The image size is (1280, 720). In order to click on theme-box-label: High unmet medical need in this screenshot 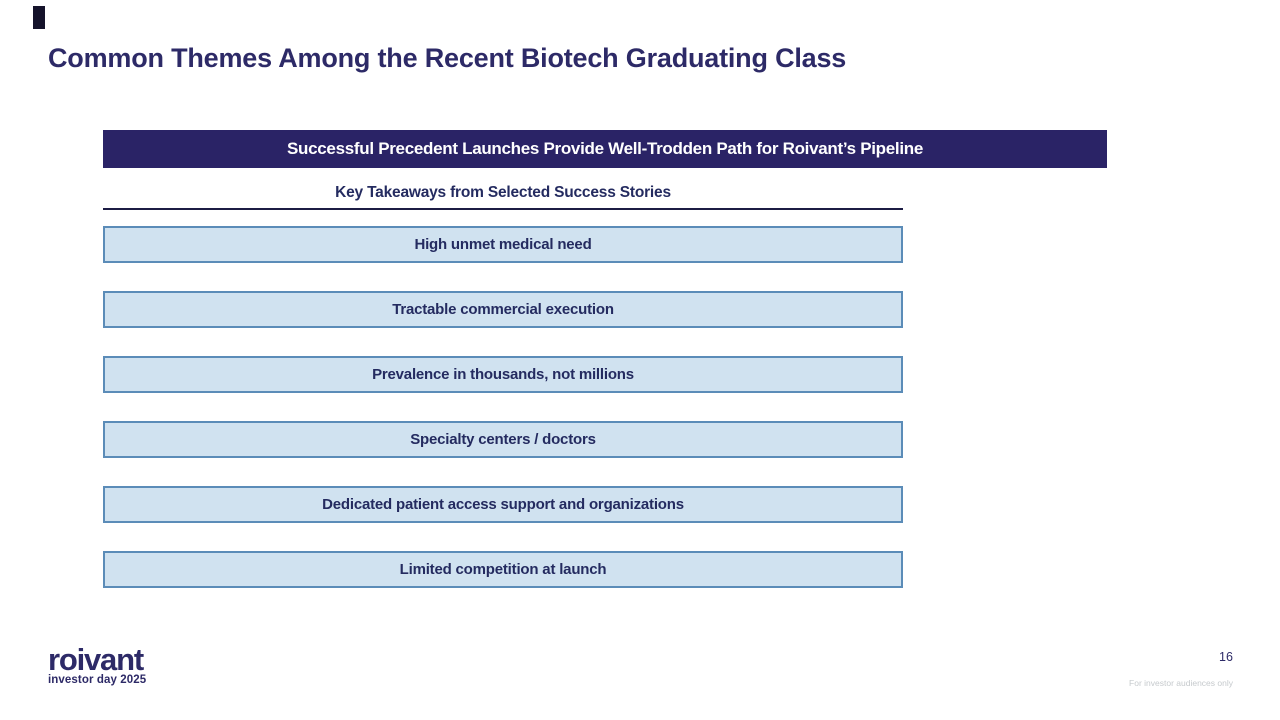, I will do `click(503, 244)`.